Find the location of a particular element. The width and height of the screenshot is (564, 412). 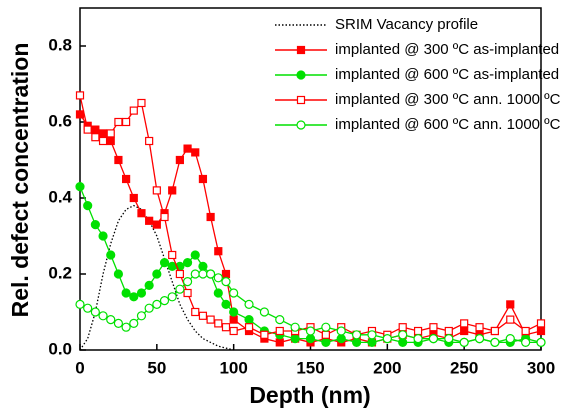

x-tick-label: 200 is located at coordinates (387, 367).